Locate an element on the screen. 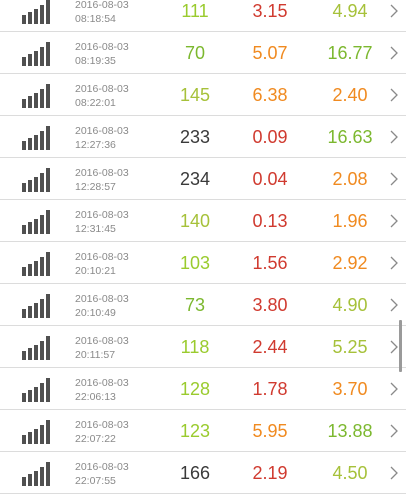  value-3: 4.90 is located at coordinates (350, 305).